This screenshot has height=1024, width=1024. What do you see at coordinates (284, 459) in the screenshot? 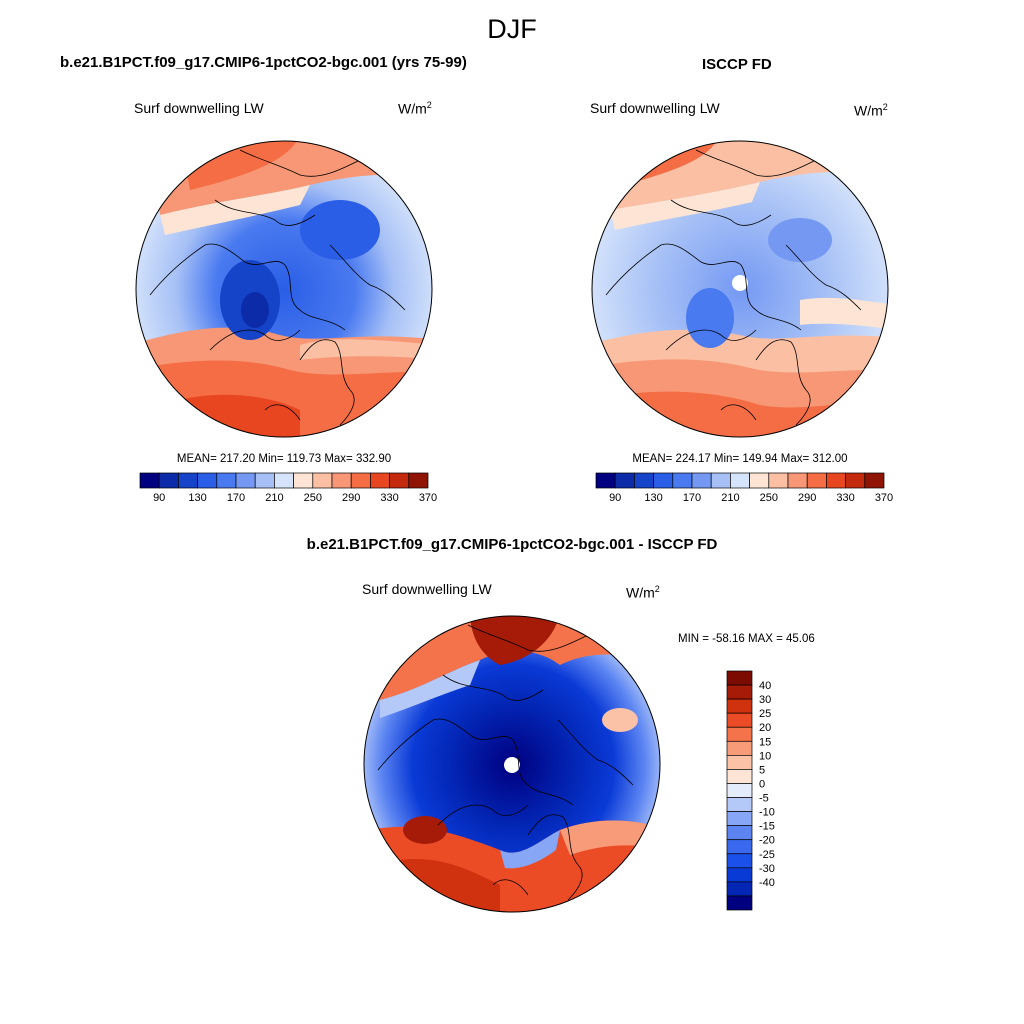
I see `stats-model: MEAN= 217.20 Min= 119.73 Max= 332.90` at bounding box center [284, 459].